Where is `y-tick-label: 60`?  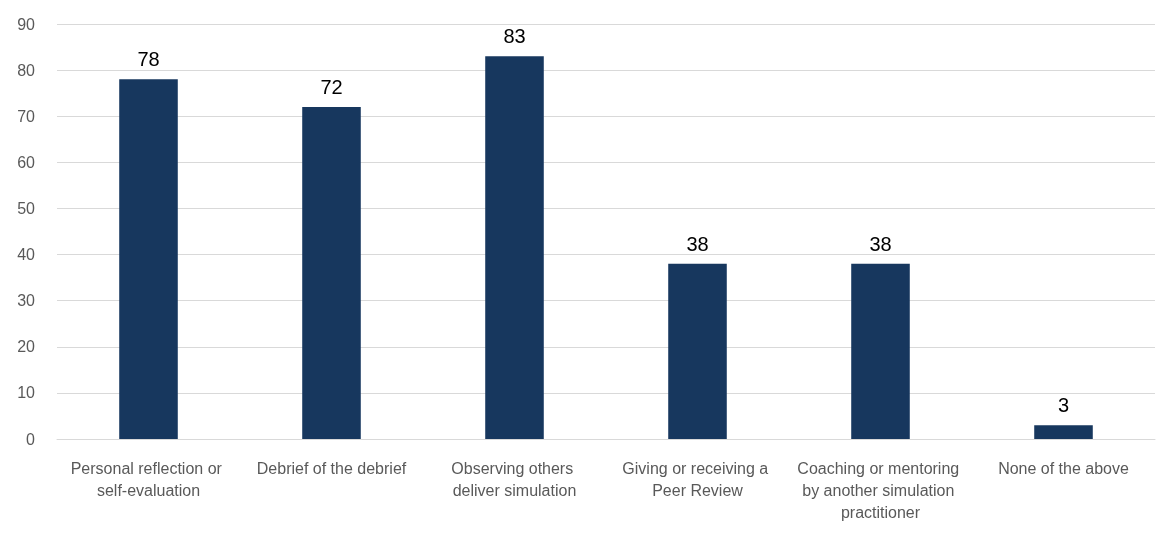 y-tick-label: 60 is located at coordinates (26, 162).